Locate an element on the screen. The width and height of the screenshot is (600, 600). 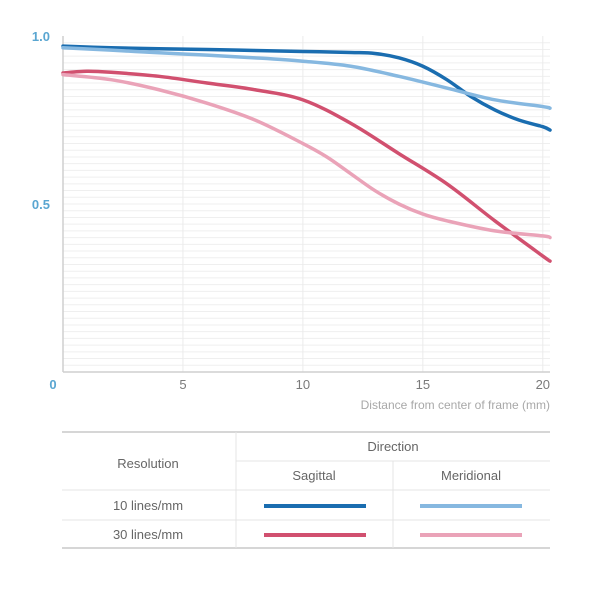
legend-row-label-10: 10 lines/mm is located at coordinates (148, 505).